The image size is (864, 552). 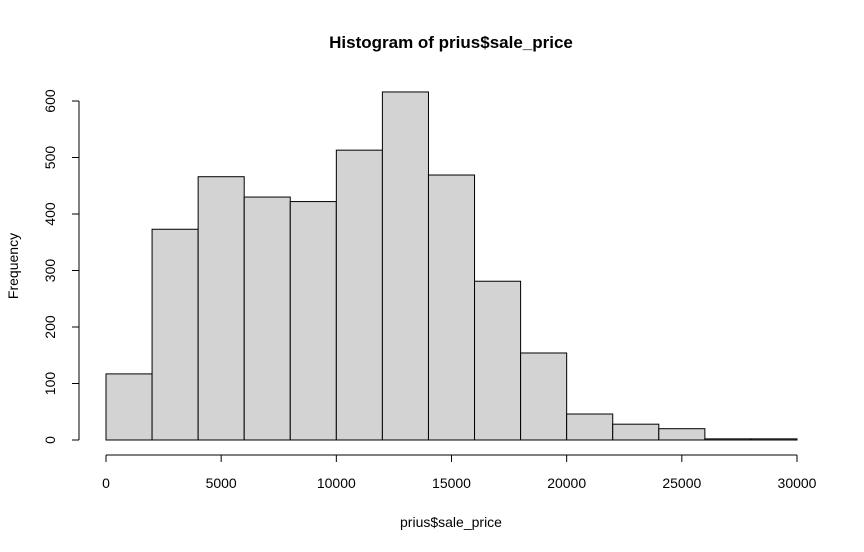 I want to click on y-tick-label: 100, so click(x=50, y=384).